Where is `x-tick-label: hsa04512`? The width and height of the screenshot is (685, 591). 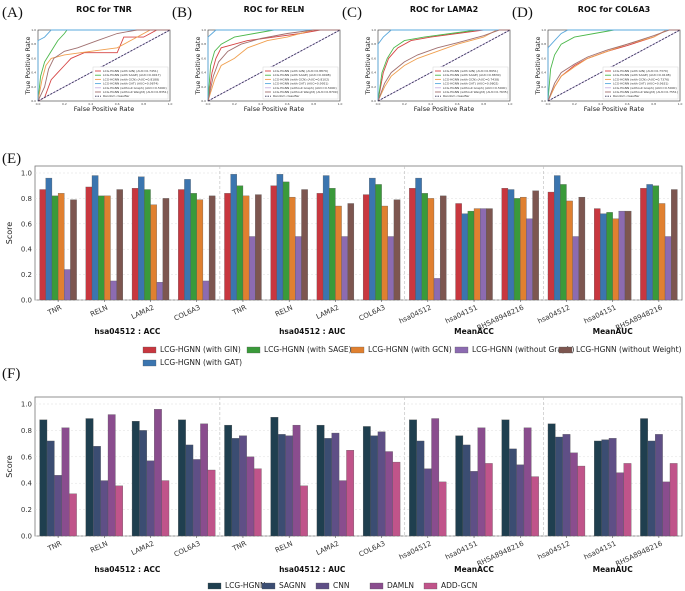
x-tick-label: hsa04512 is located at coordinates (554, 551).